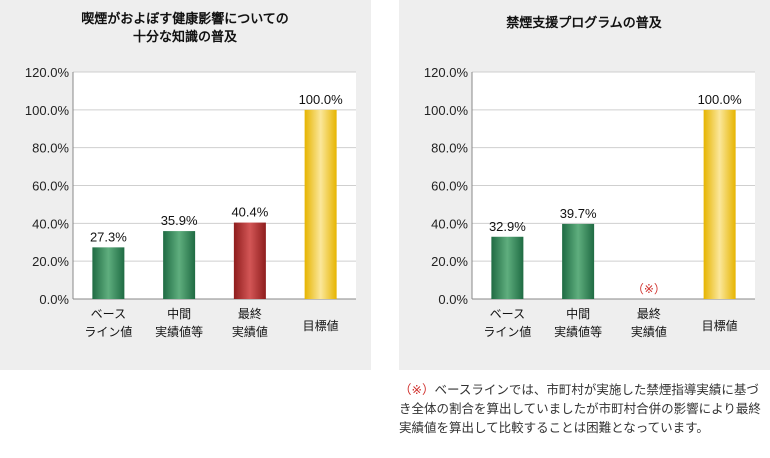 This screenshot has height=458, width=770. I want to click on data-label-2: 39.7%, so click(578, 213).